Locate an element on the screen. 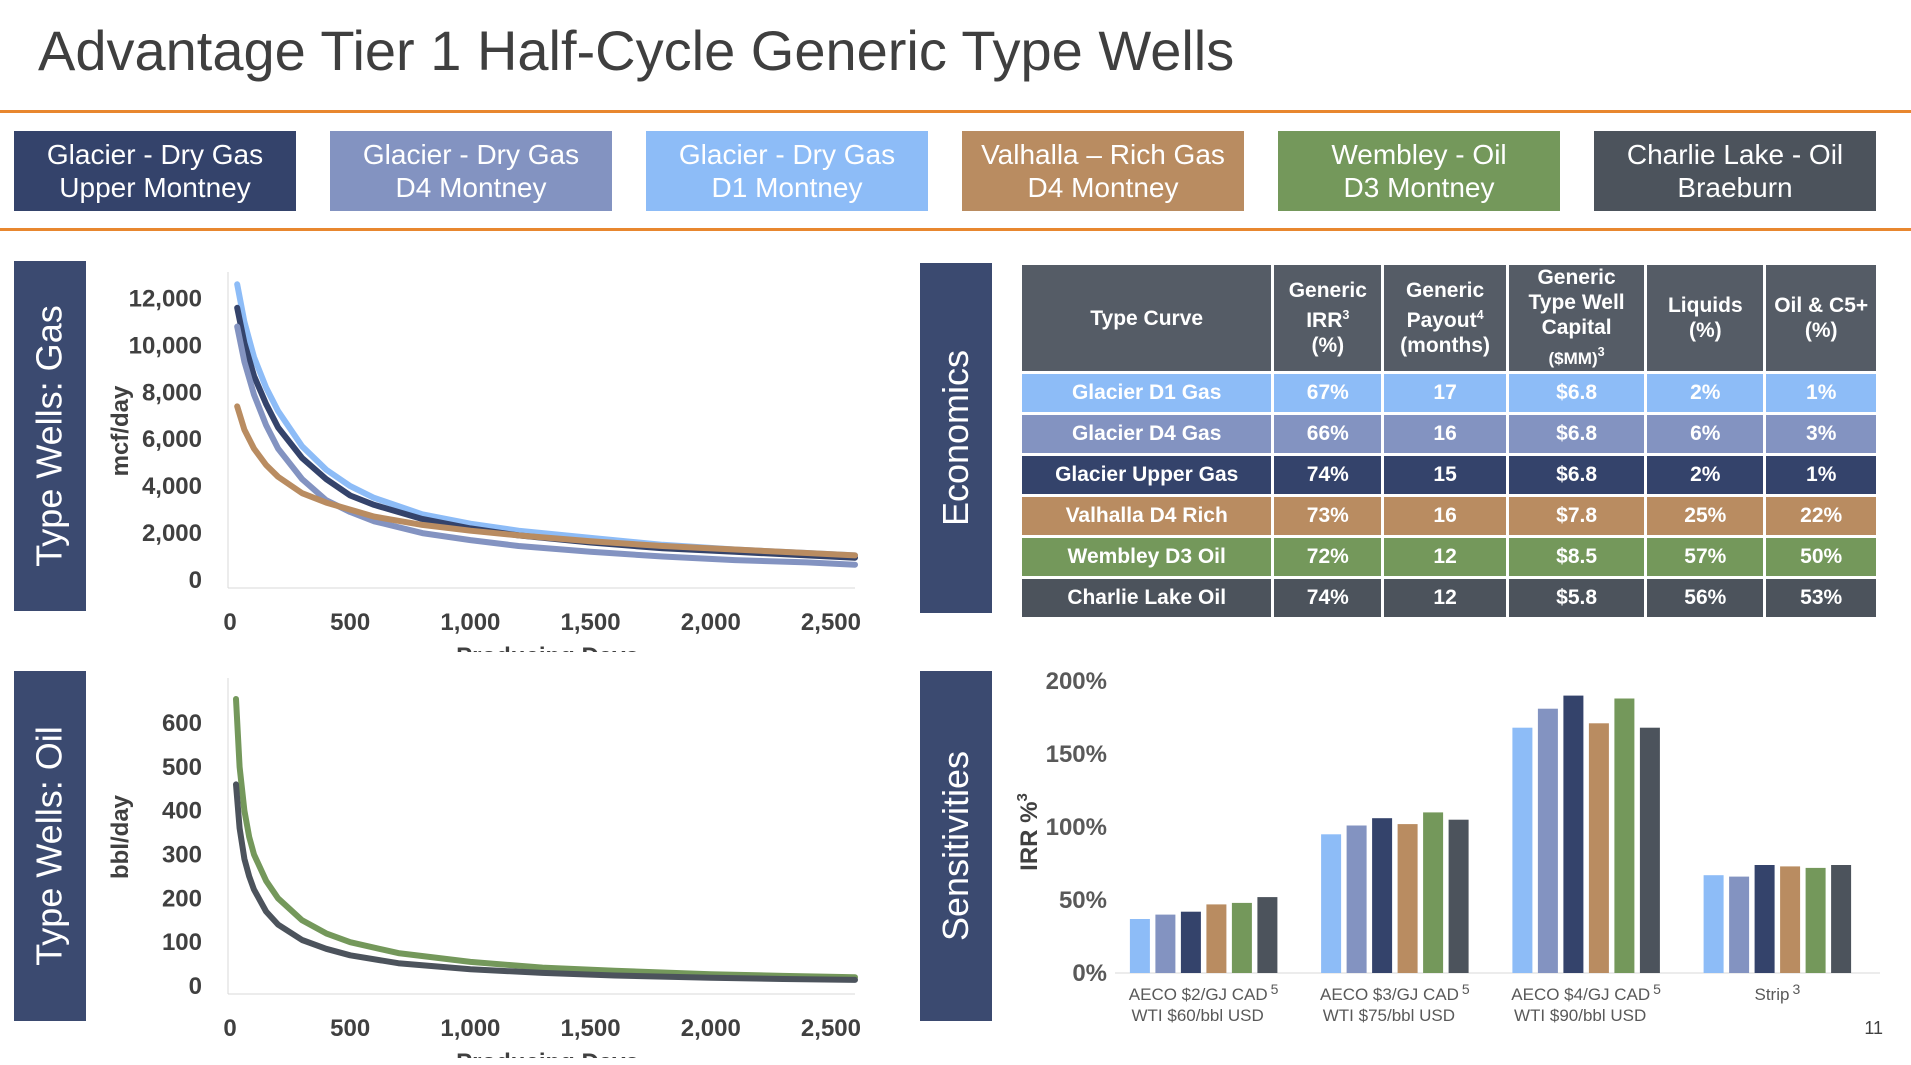 The width and height of the screenshot is (1911, 1065). category-label-line1: AECO $2/GJ CAD 5 is located at coordinates (1204, 992).